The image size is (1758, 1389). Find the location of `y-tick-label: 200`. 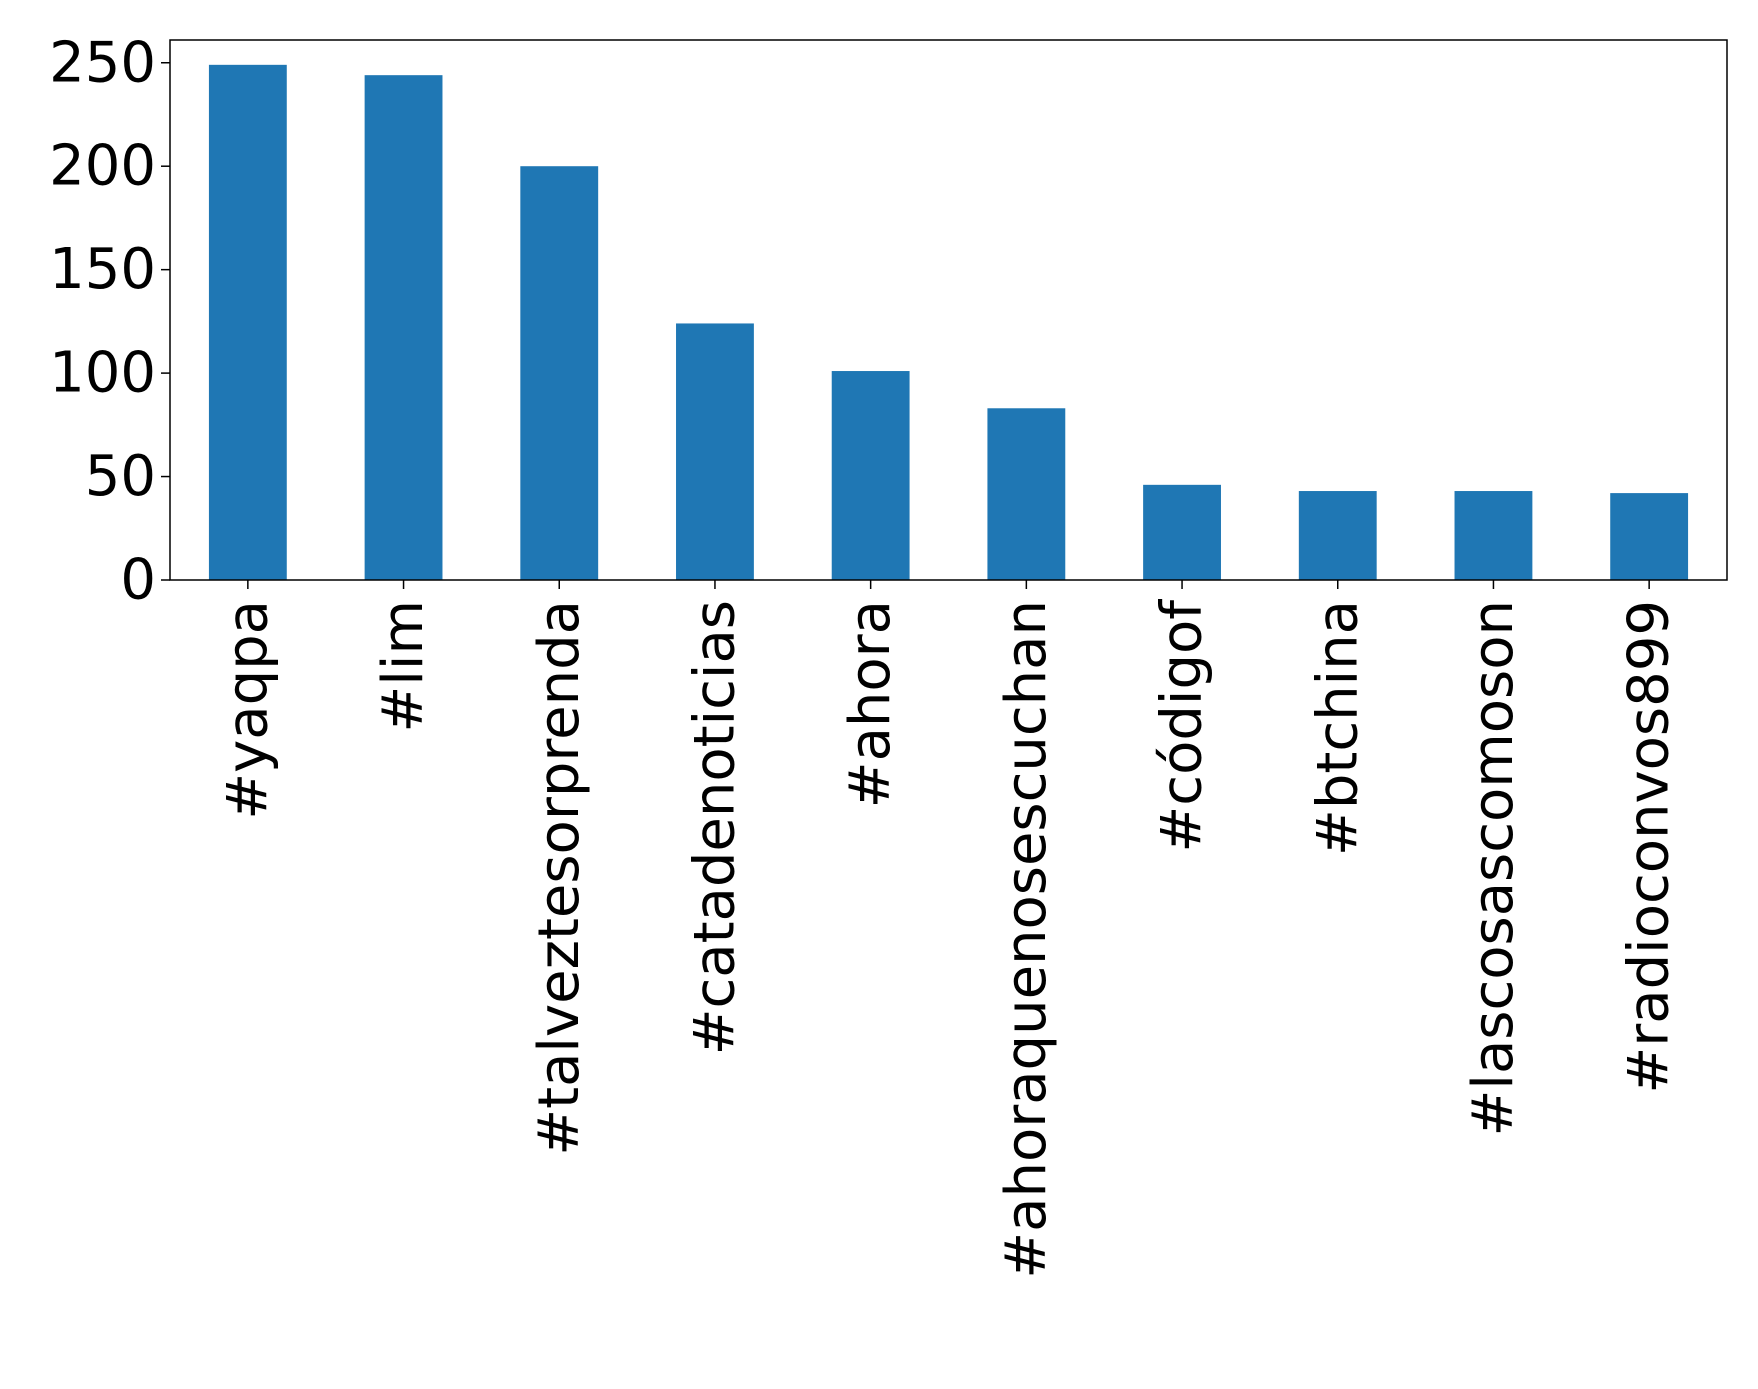

y-tick-label: 200 is located at coordinates (102, 166).